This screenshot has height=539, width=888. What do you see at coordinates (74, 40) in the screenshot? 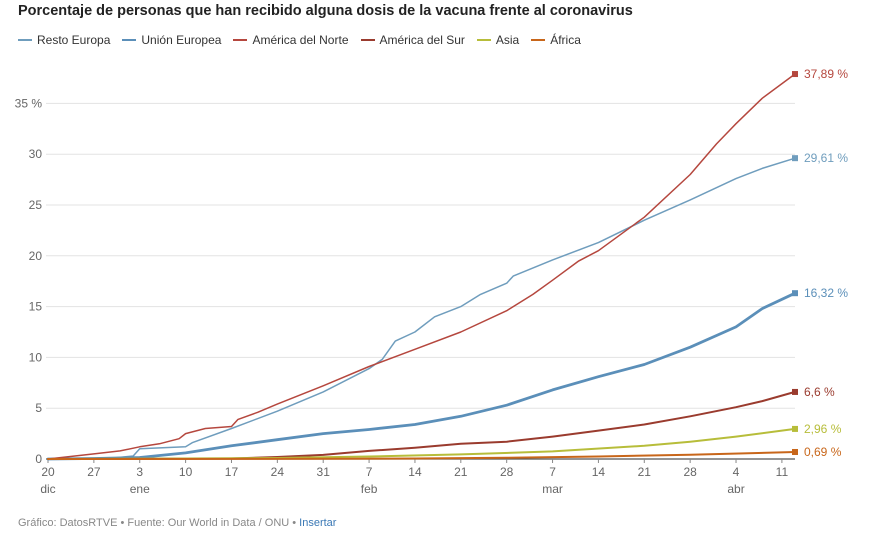
I see `legend-label: Resto Europa` at bounding box center [74, 40].